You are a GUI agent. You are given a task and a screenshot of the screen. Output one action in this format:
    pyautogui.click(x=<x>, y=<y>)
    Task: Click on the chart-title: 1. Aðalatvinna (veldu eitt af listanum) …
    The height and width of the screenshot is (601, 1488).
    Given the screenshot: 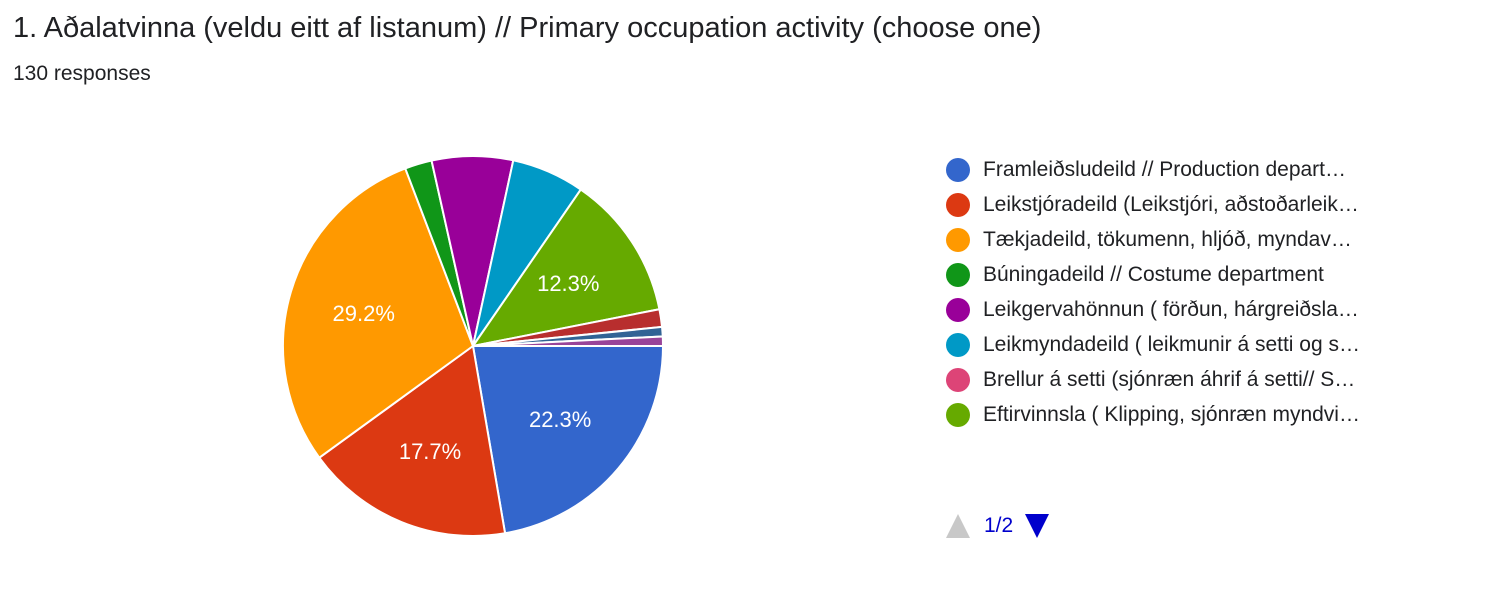 What is the action you would take?
    pyautogui.click(x=527, y=28)
    